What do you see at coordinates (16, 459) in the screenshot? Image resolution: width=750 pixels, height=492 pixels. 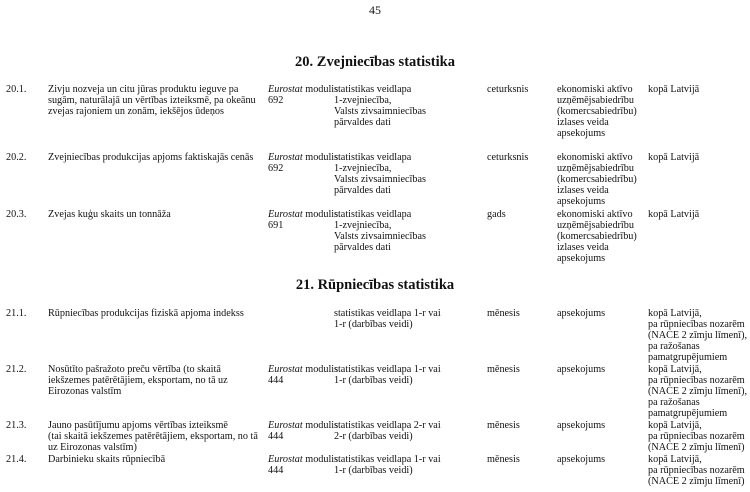 I see `row-number: 21.4.` at bounding box center [16, 459].